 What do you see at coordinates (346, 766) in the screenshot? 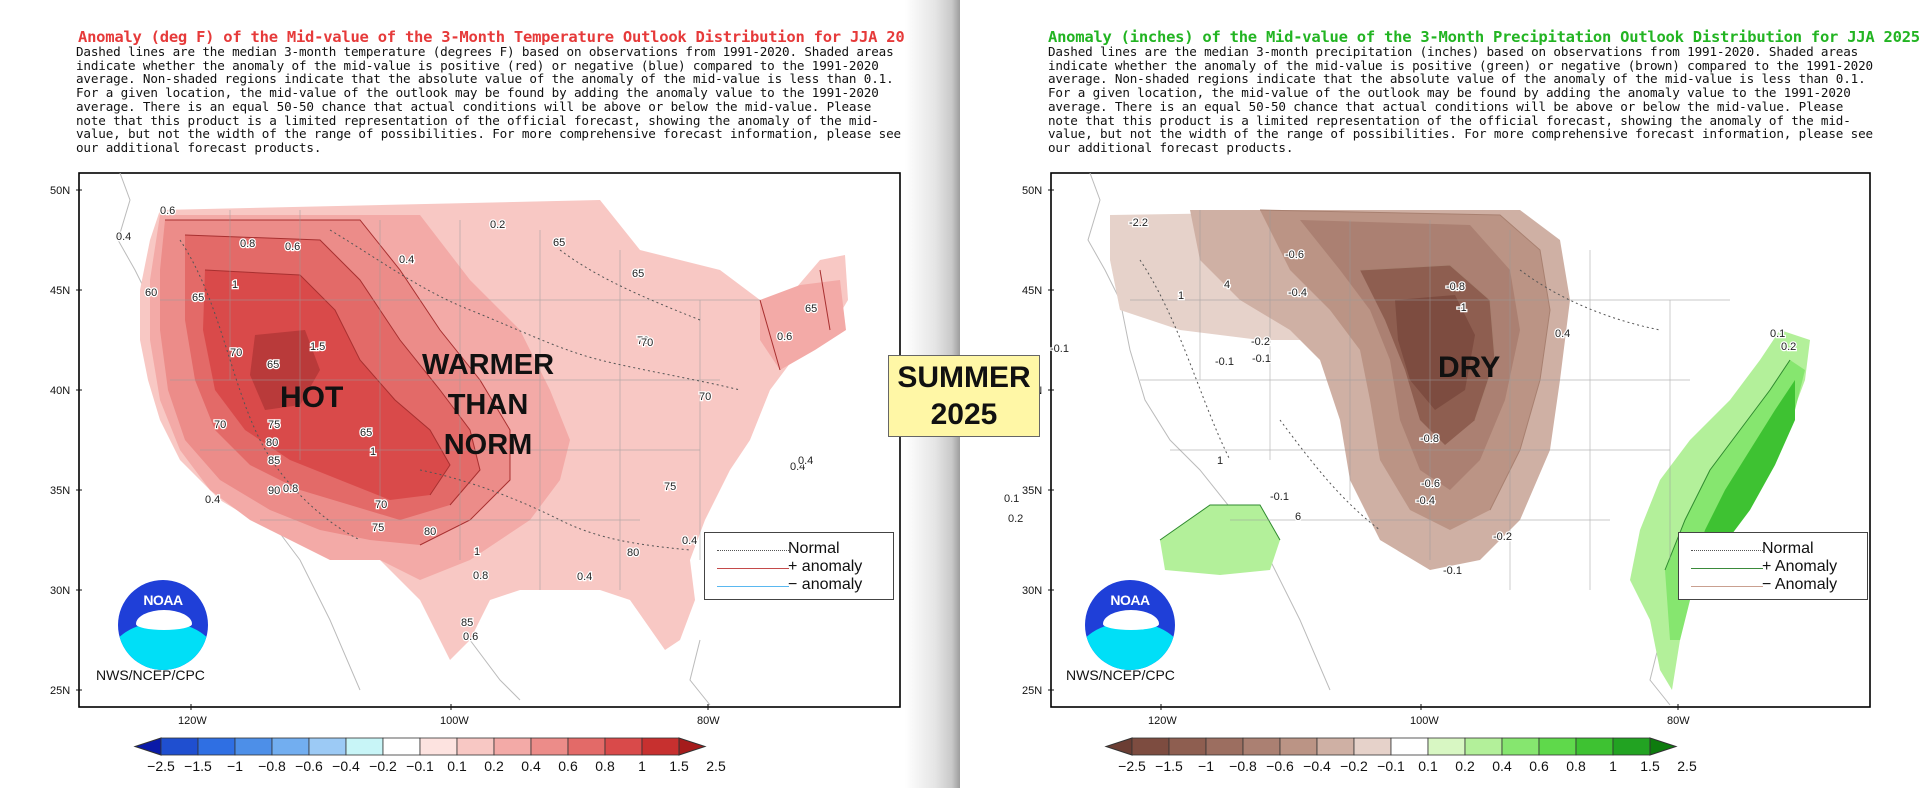
I see `colorbar-tick-label: −0.4` at bounding box center [346, 766].